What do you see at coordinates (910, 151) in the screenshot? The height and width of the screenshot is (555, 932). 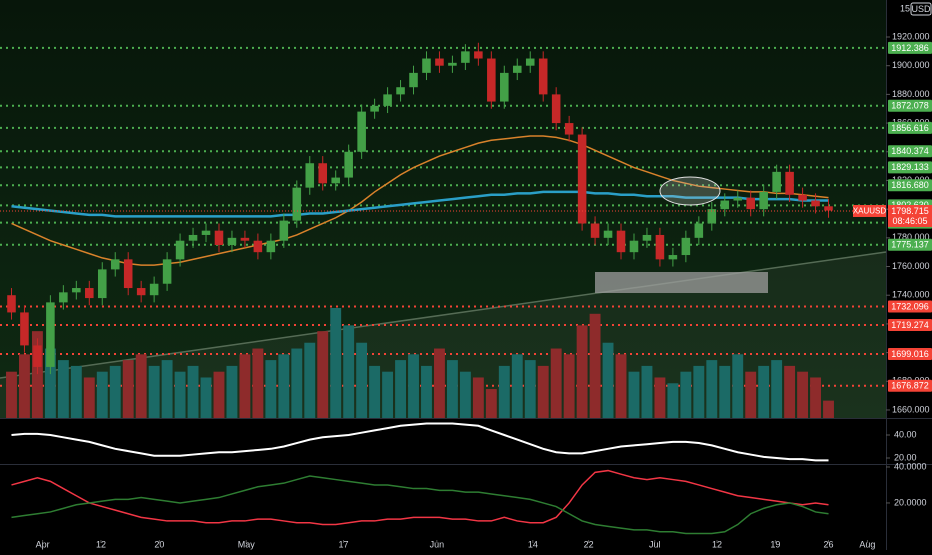 I see `level-label: 1840.374` at bounding box center [910, 151].